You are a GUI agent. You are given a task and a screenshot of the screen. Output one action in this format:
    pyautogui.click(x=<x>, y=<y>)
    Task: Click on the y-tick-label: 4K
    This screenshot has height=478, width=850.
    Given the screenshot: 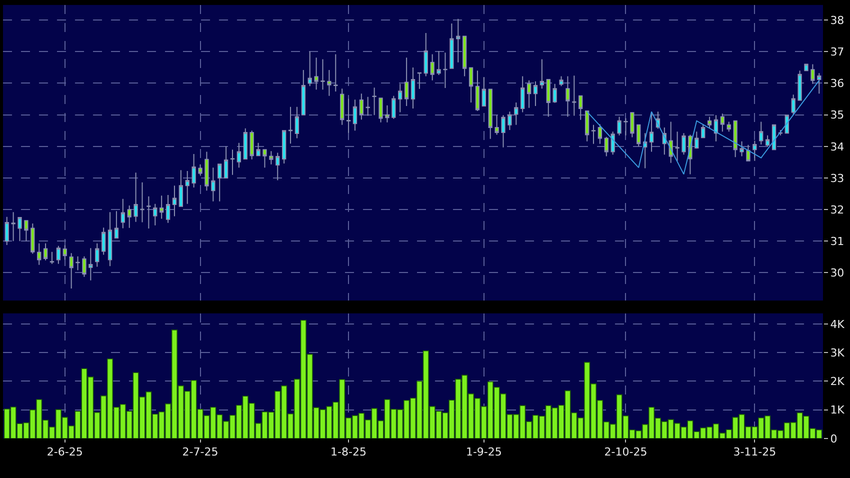 What is the action you would take?
    pyautogui.click(x=838, y=324)
    